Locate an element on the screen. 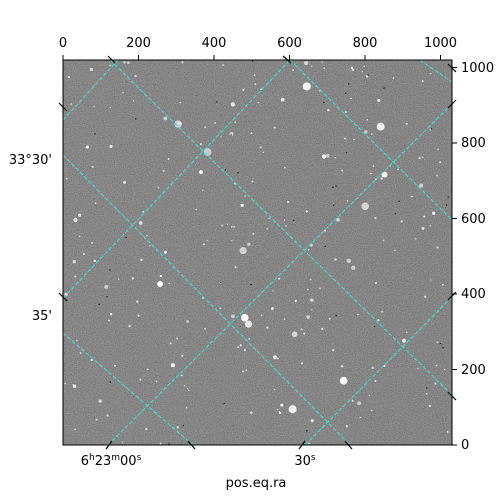  right-tick-label: 0 is located at coordinates (465, 445).